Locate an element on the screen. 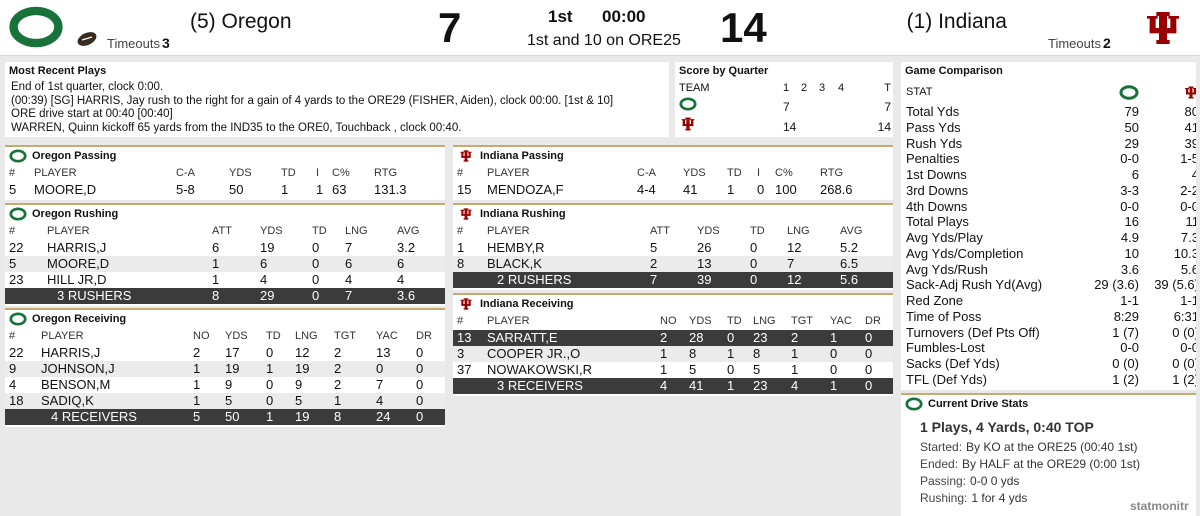 The height and width of the screenshot is (516, 1200). cell: 80 is located at coordinates (1190, 111).